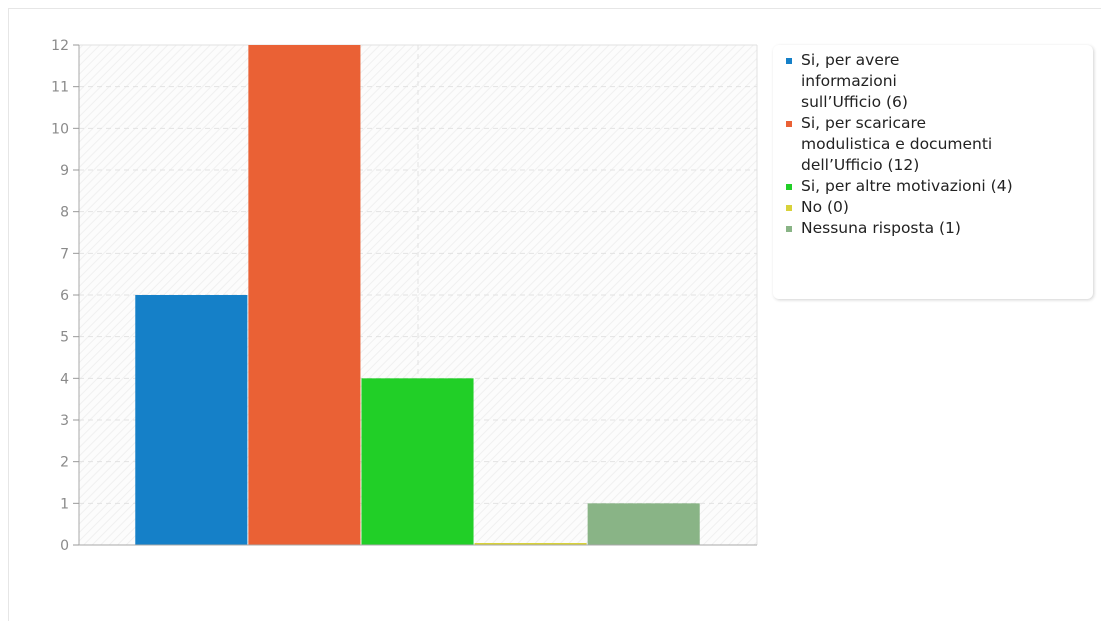 Image resolution: width=1101 pixels, height=621 pixels. What do you see at coordinates (64, 213) in the screenshot?
I see `y-tick-label: 8` at bounding box center [64, 213].